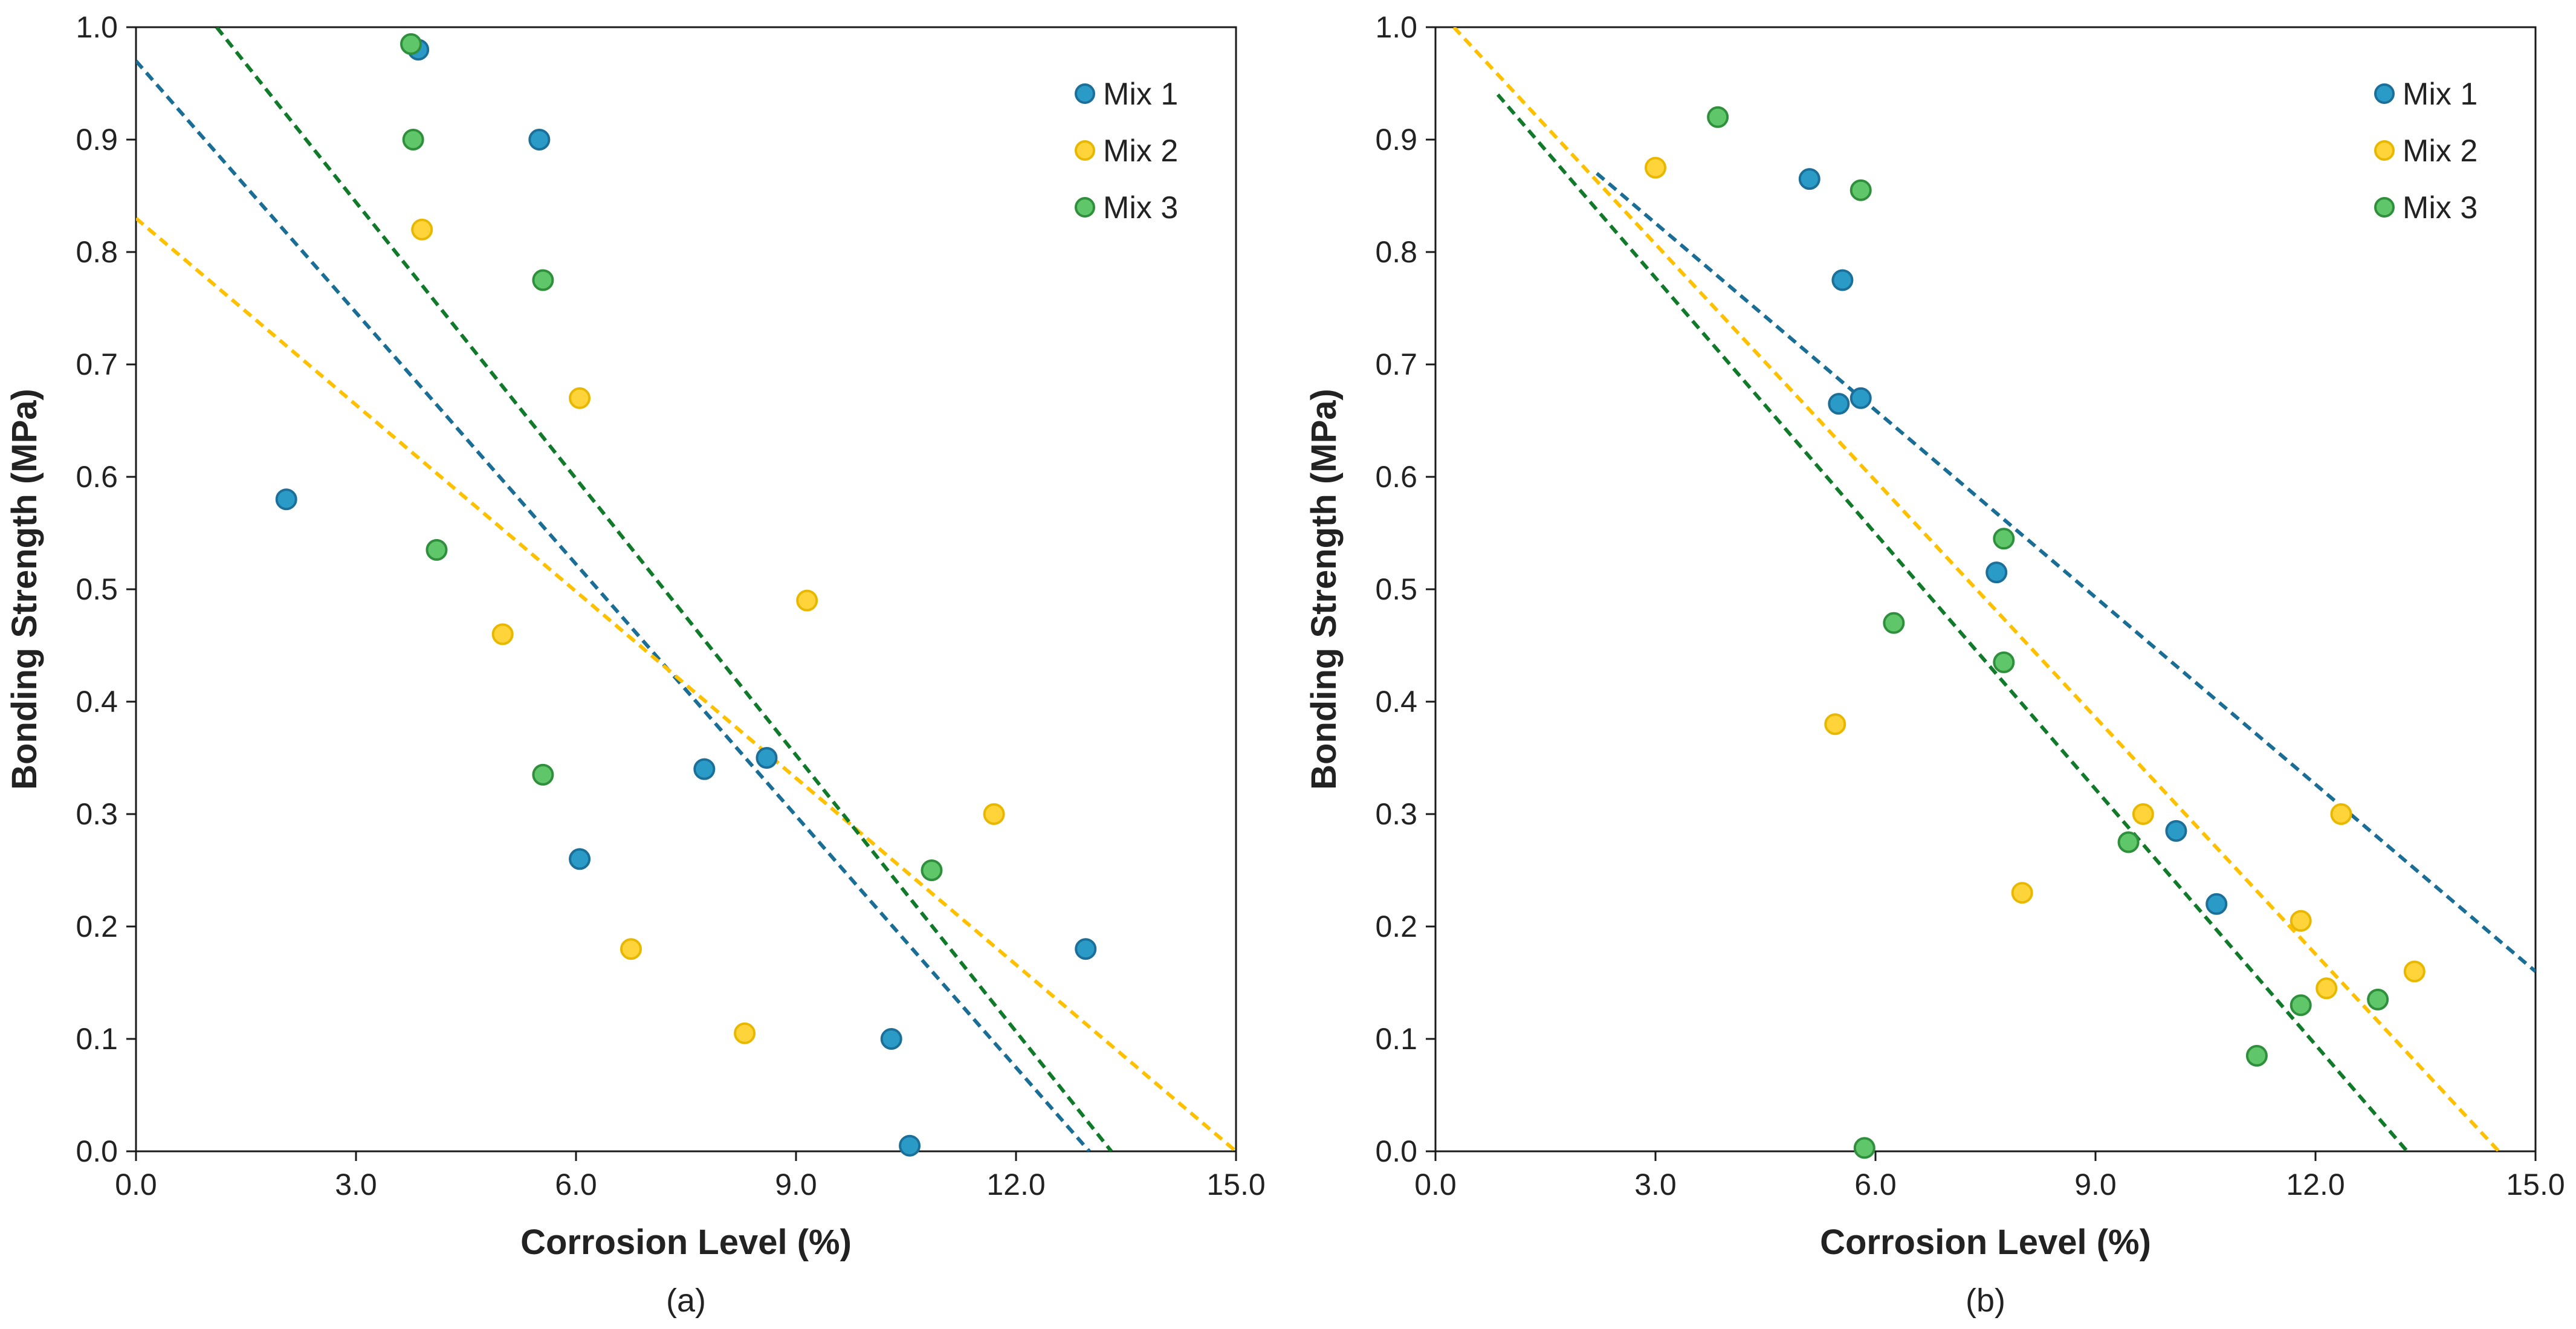 The image size is (2576, 1329). What do you see at coordinates (2315, 1184) in the screenshot?
I see `x-tick-label: 12.0` at bounding box center [2315, 1184].